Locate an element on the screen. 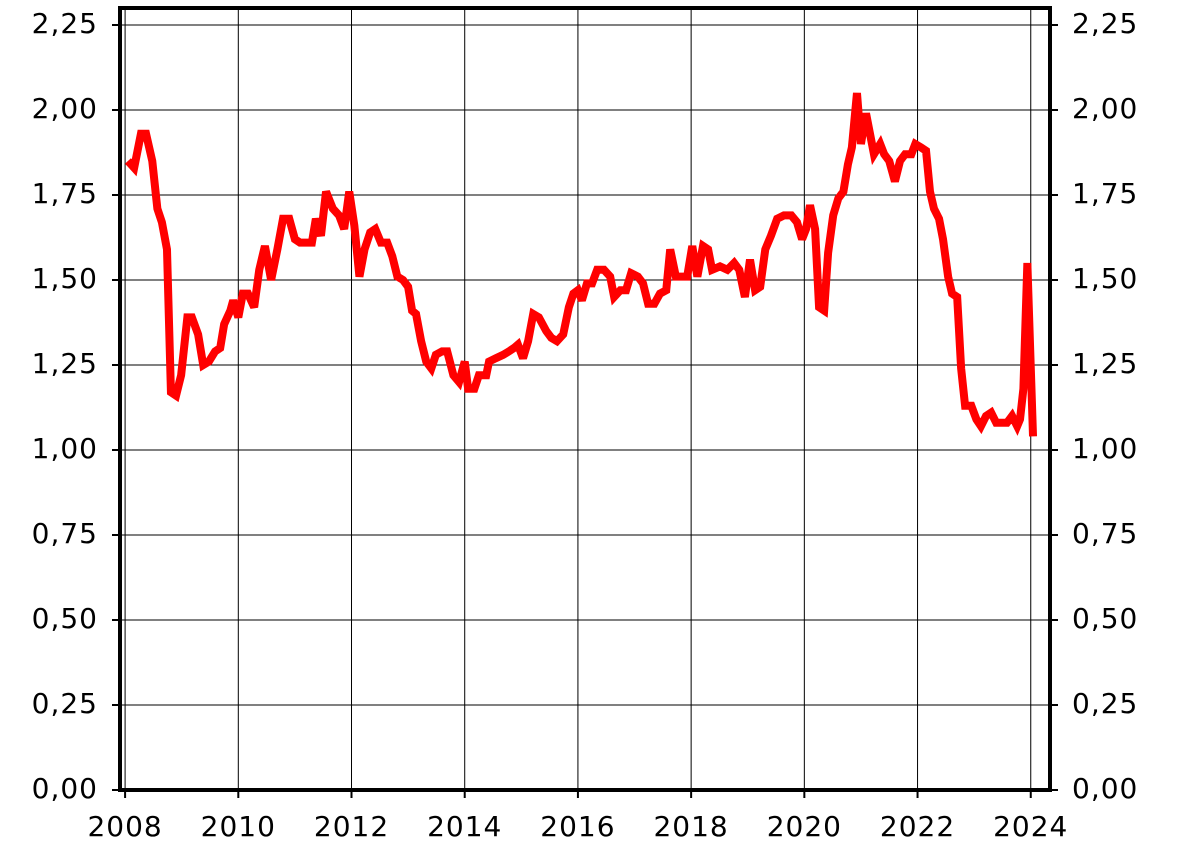  y2-tick-label: 2,25 is located at coordinates (1105, 23).